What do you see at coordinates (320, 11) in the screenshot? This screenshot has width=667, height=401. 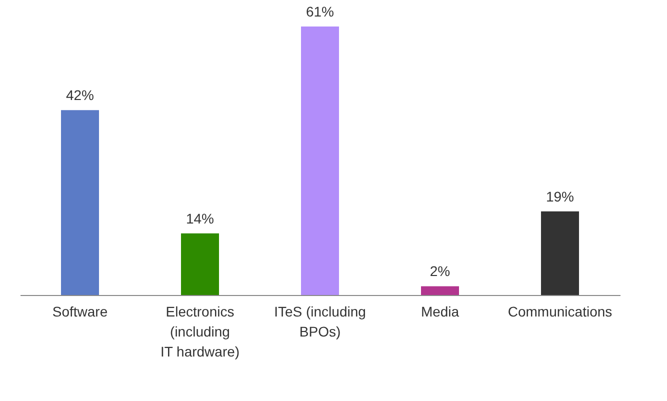 I see `data-label: 61%` at bounding box center [320, 11].